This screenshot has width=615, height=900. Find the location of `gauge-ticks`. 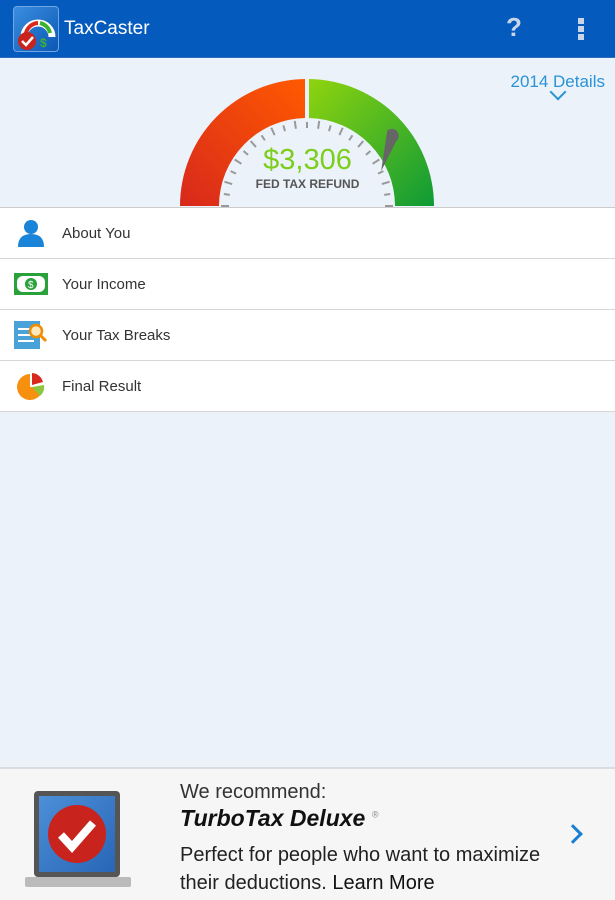

gauge-ticks is located at coordinates (307, 163).